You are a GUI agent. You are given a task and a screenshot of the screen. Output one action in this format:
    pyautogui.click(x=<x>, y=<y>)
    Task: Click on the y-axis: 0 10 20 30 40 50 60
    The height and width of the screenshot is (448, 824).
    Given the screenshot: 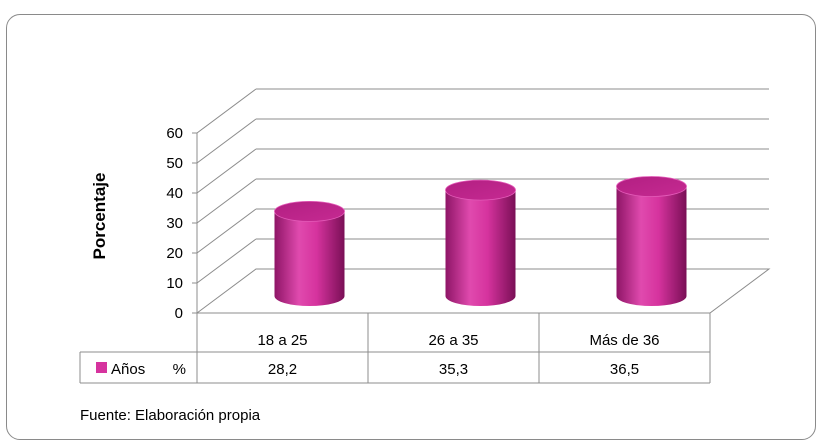 What is the action you would take?
    pyautogui.click(x=181, y=223)
    